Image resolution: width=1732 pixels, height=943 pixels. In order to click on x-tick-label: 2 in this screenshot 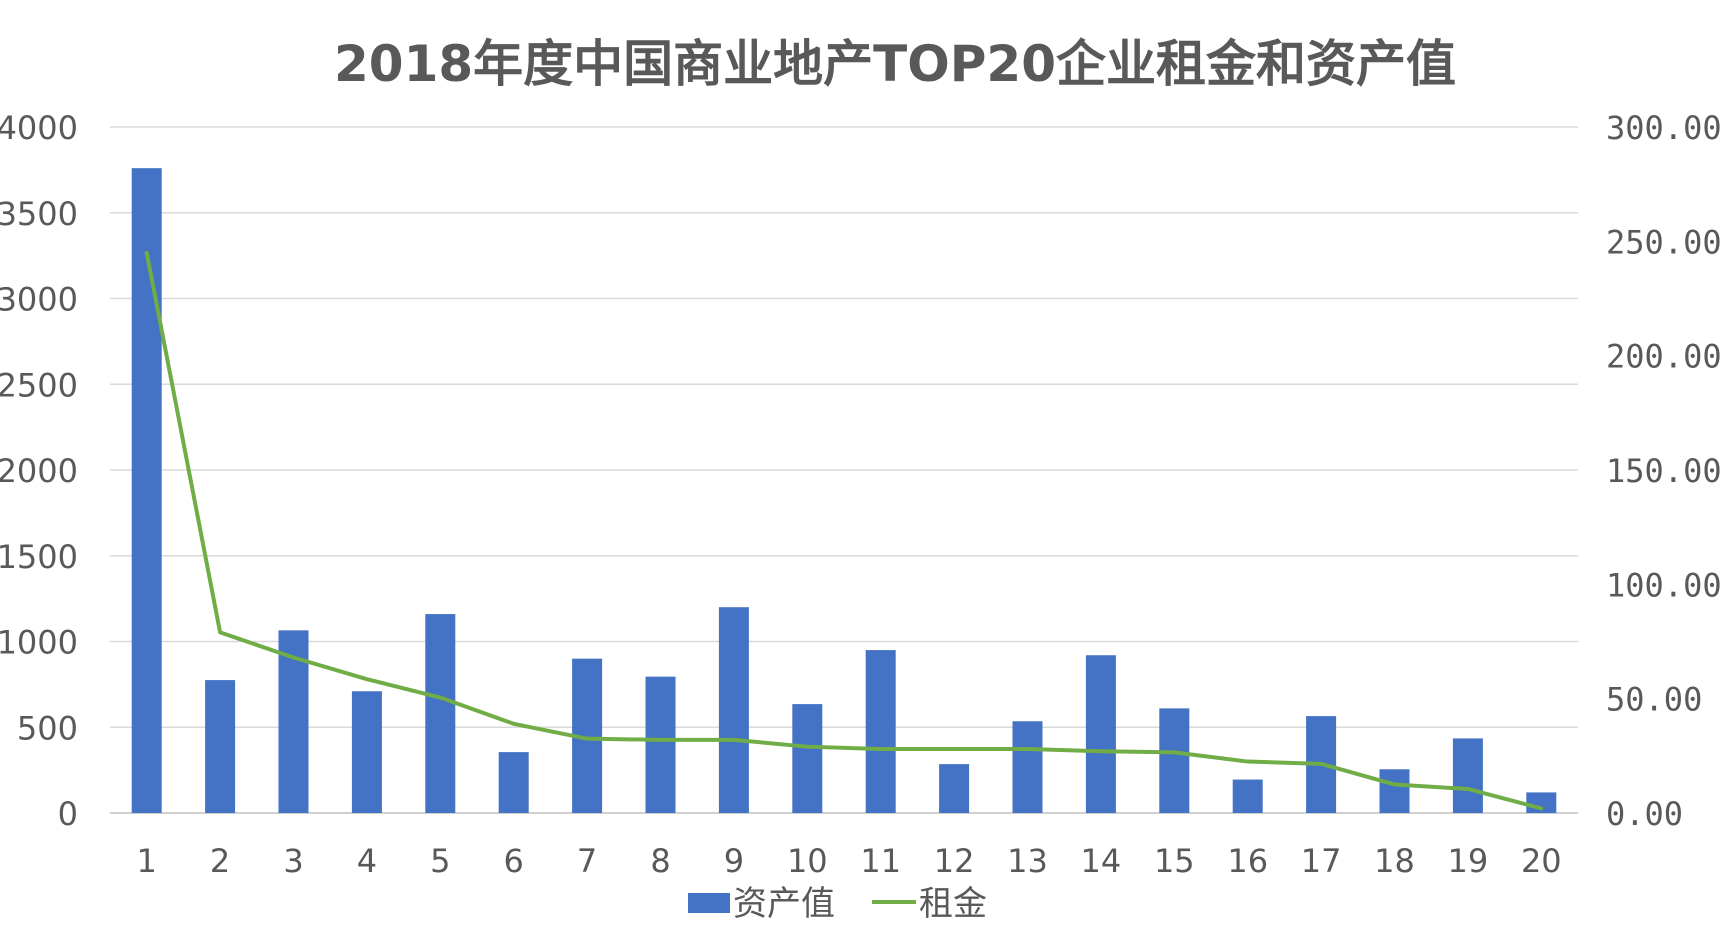, I will do `click(220, 861)`.